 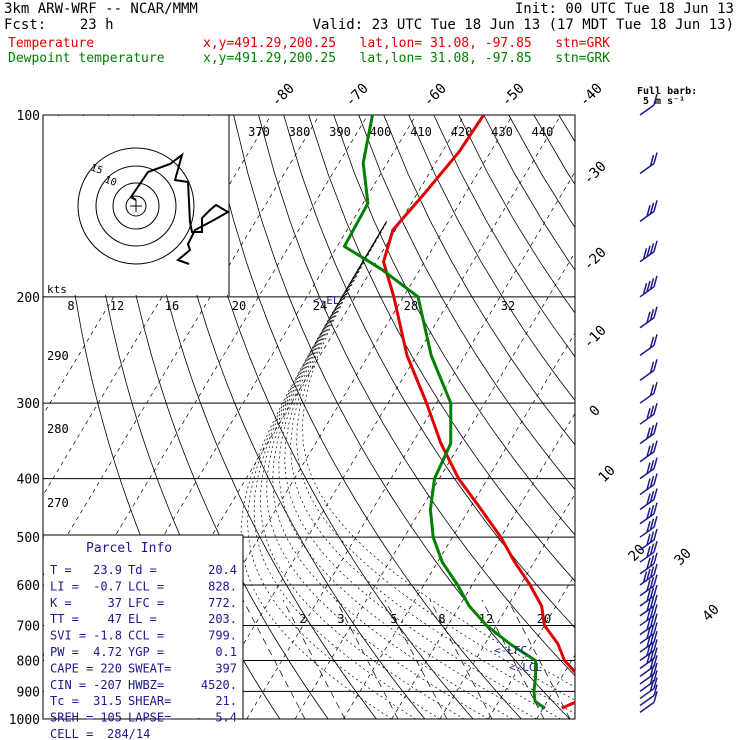 I want to click on parcel-value: 105, so click(x=111, y=718).